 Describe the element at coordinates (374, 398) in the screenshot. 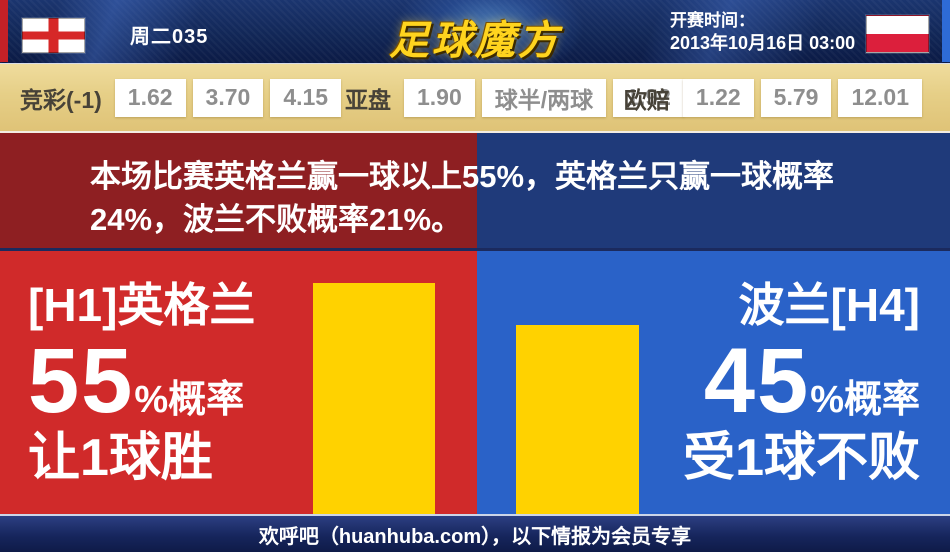

I see `england-bar` at that location.